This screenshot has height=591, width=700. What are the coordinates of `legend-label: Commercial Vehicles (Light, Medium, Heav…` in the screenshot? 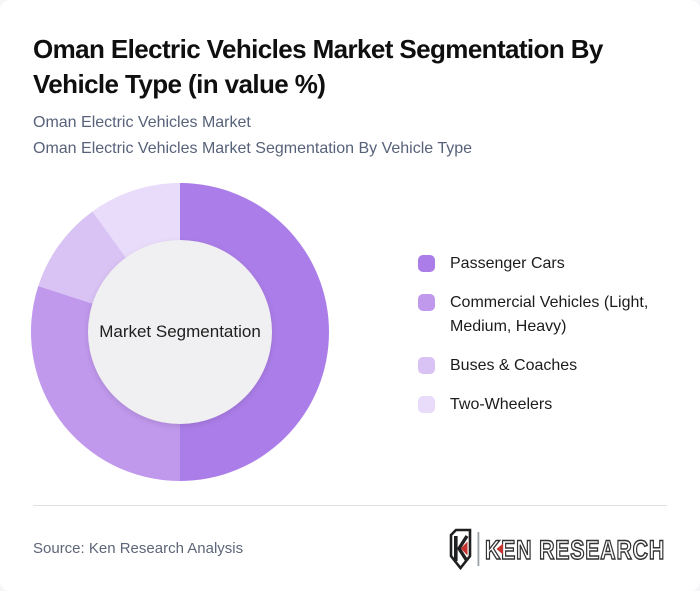 It's located at (549, 314).